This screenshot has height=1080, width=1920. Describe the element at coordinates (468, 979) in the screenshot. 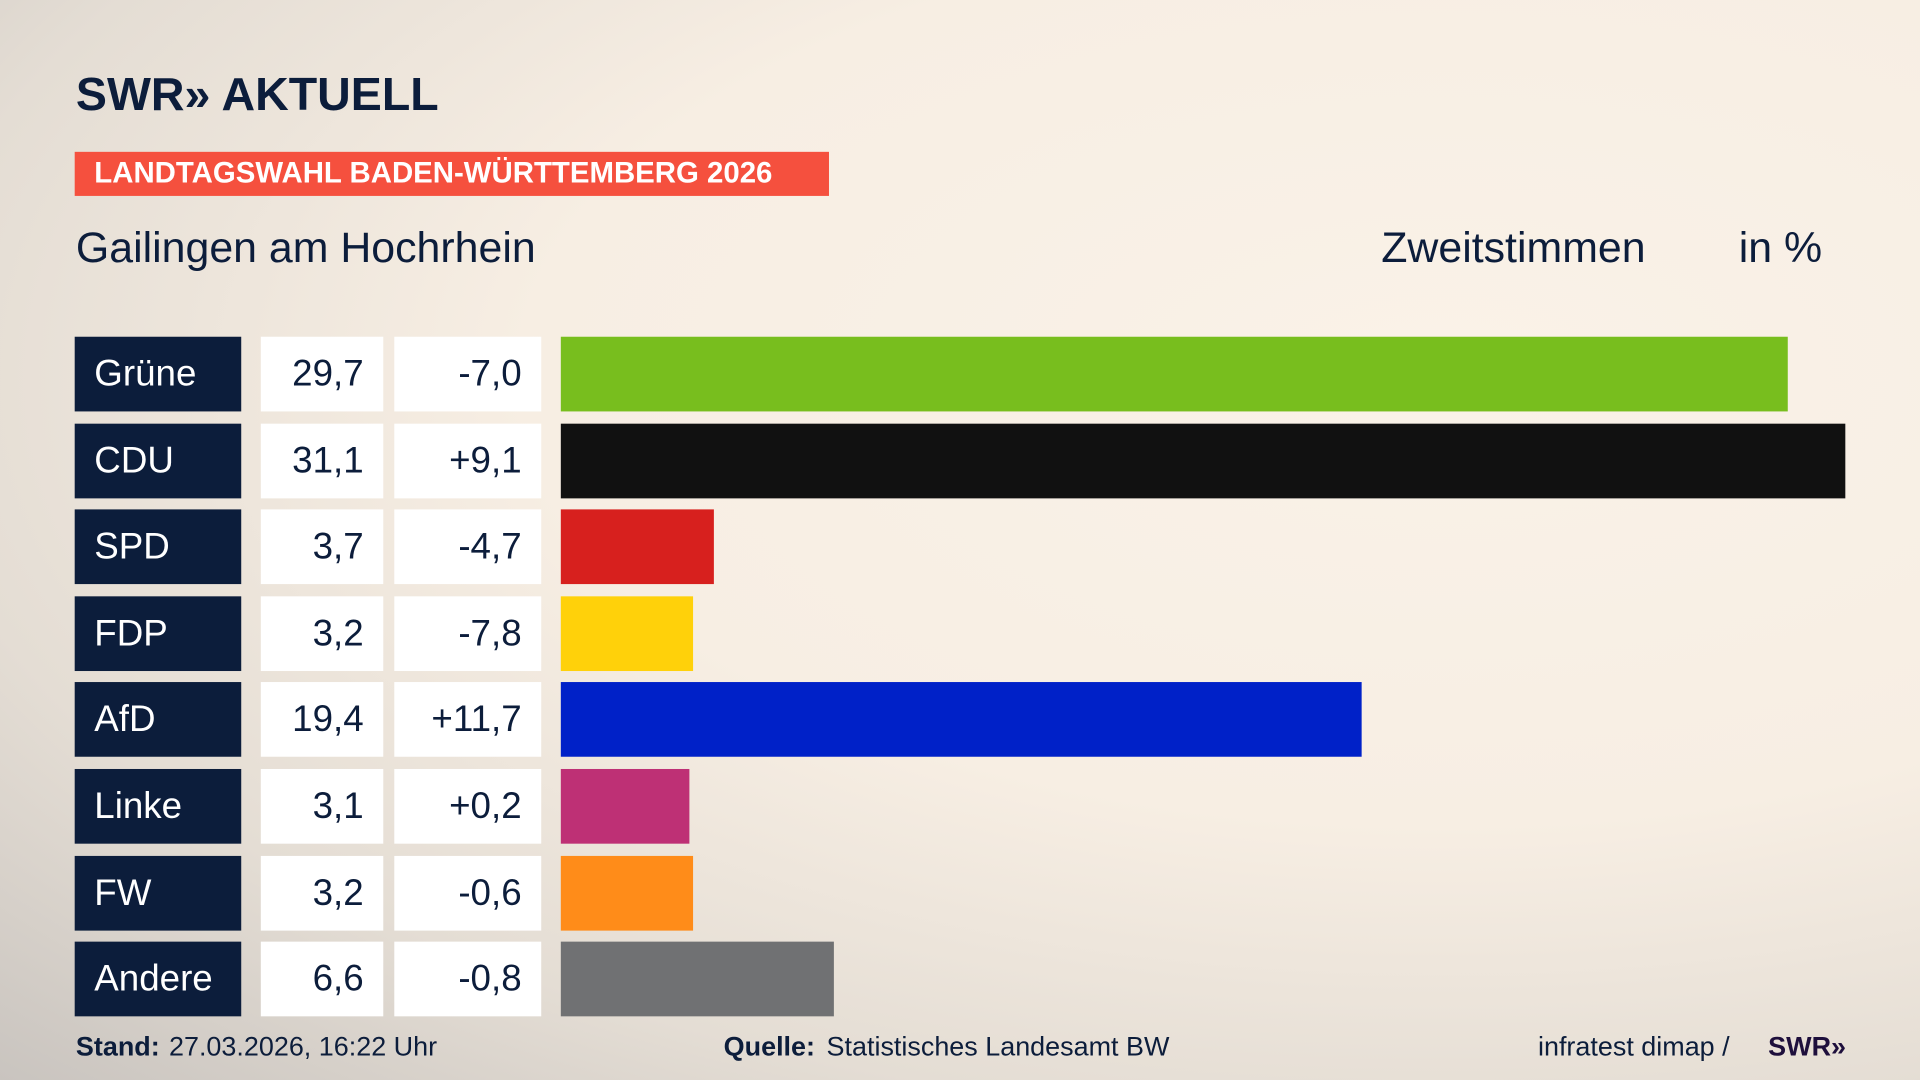

I see `vote-change: -0,8` at that location.